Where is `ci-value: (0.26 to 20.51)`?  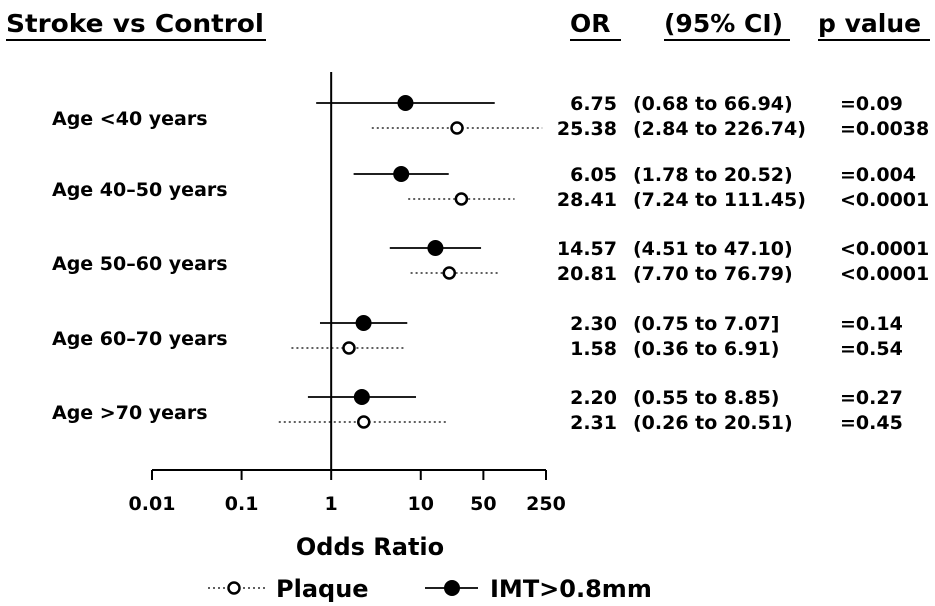
ci-value: (0.26 to 20.51) is located at coordinates (713, 423).